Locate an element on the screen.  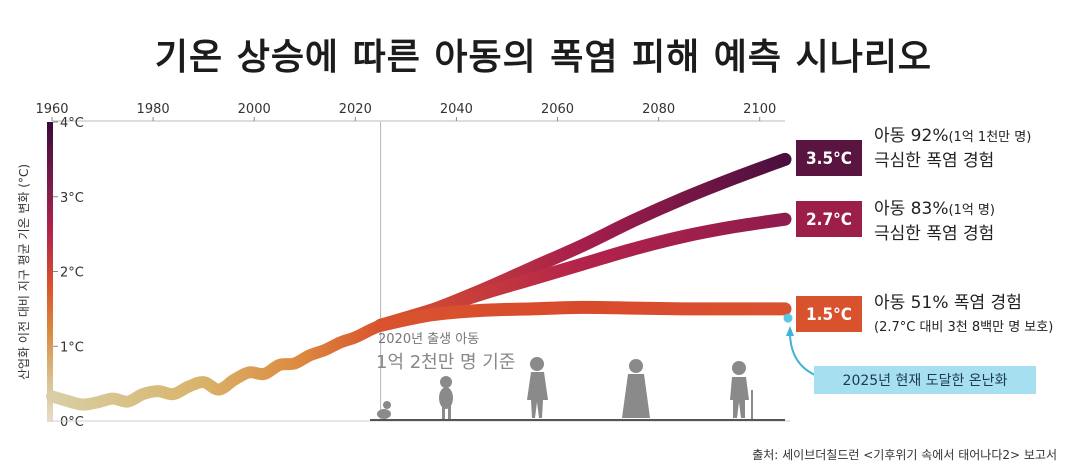
annotation-1-5-main: 아동 51% 폭염 경험 is located at coordinates (948, 303).